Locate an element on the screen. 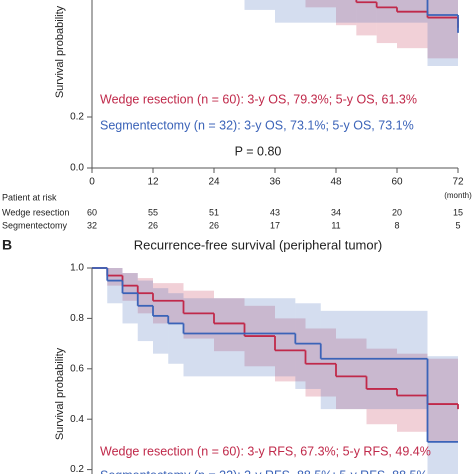 The height and width of the screenshot is (474, 474). risk-count: 8 is located at coordinates (396, 225).